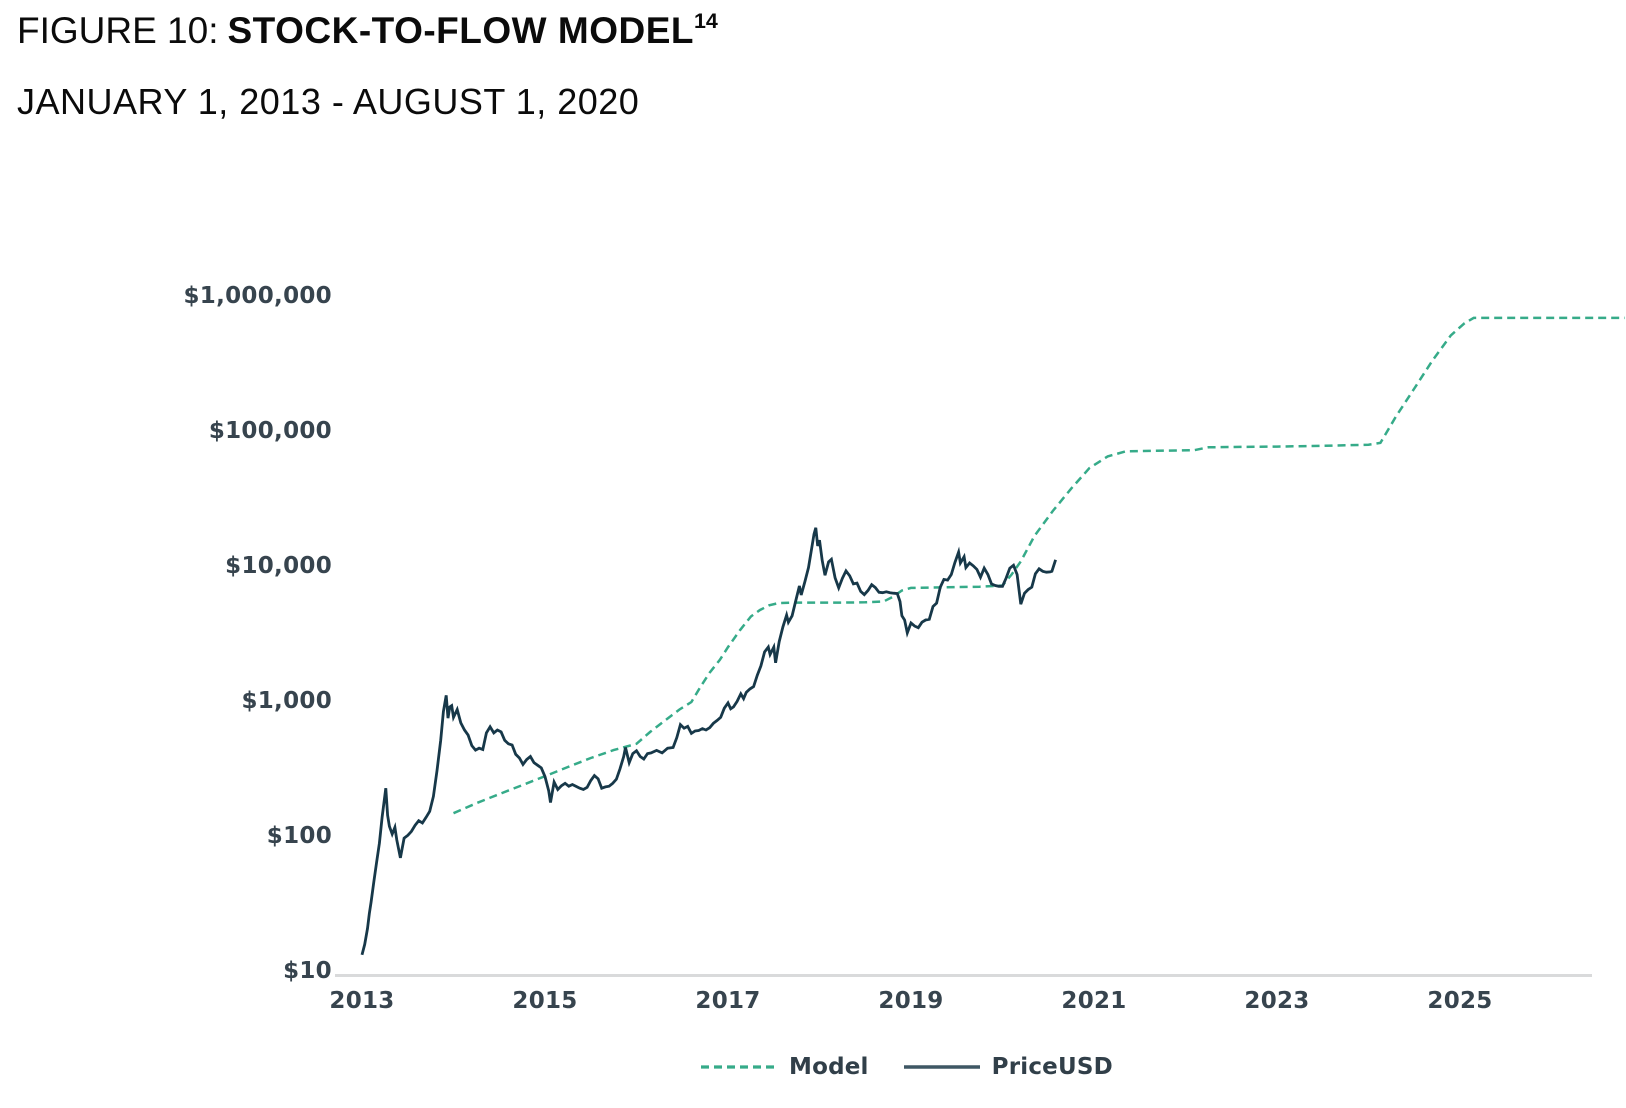  I want to click on figure-title: FIGURE 10: STOCK-TO-FLOW MODEL14, so click(367, 30).